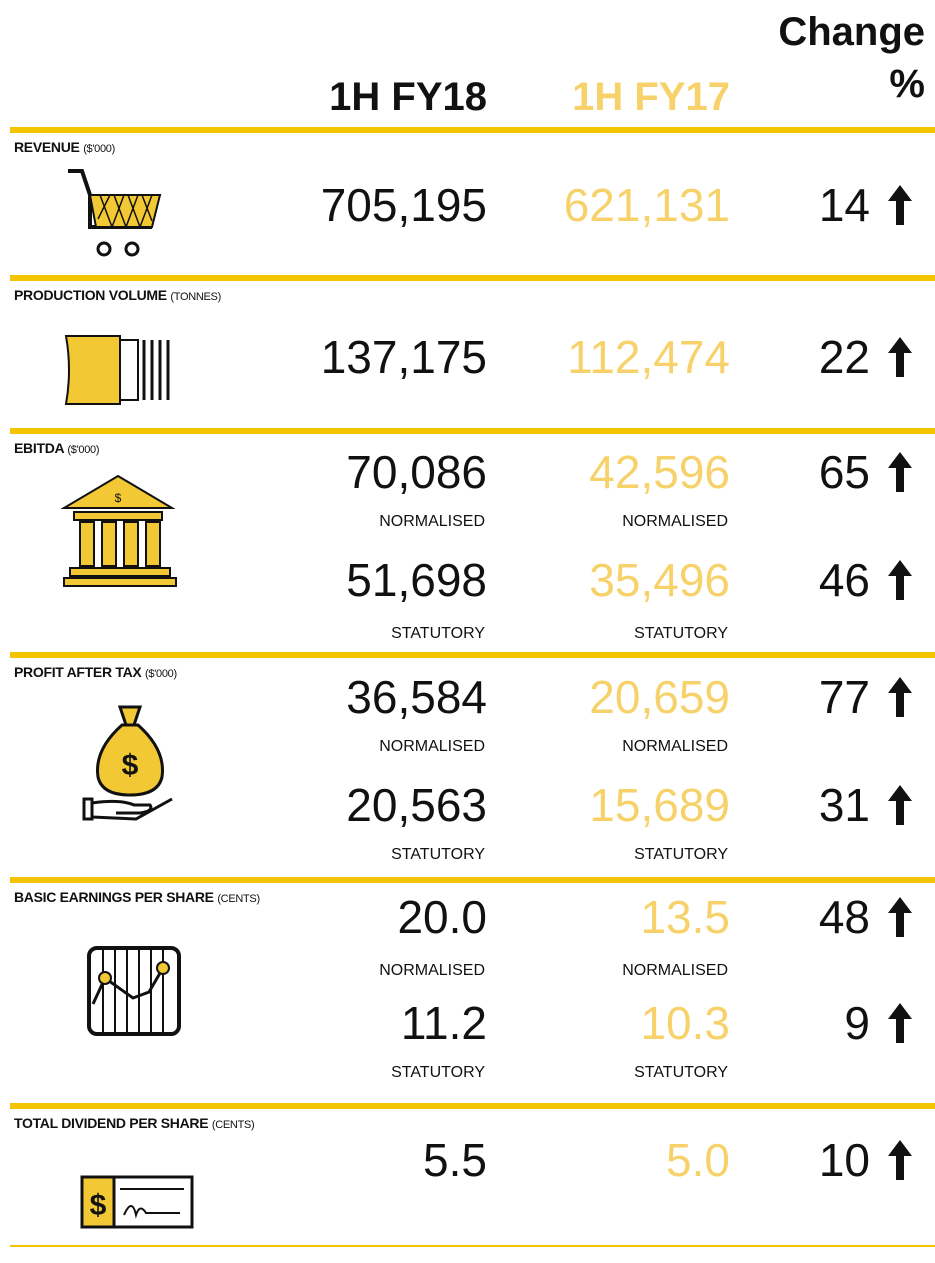 Image resolution: width=935 pixels, height=1263 pixels. What do you see at coordinates (857, 1023) in the screenshot?
I see `change-value: 9` at bounding box center [857, 1023].